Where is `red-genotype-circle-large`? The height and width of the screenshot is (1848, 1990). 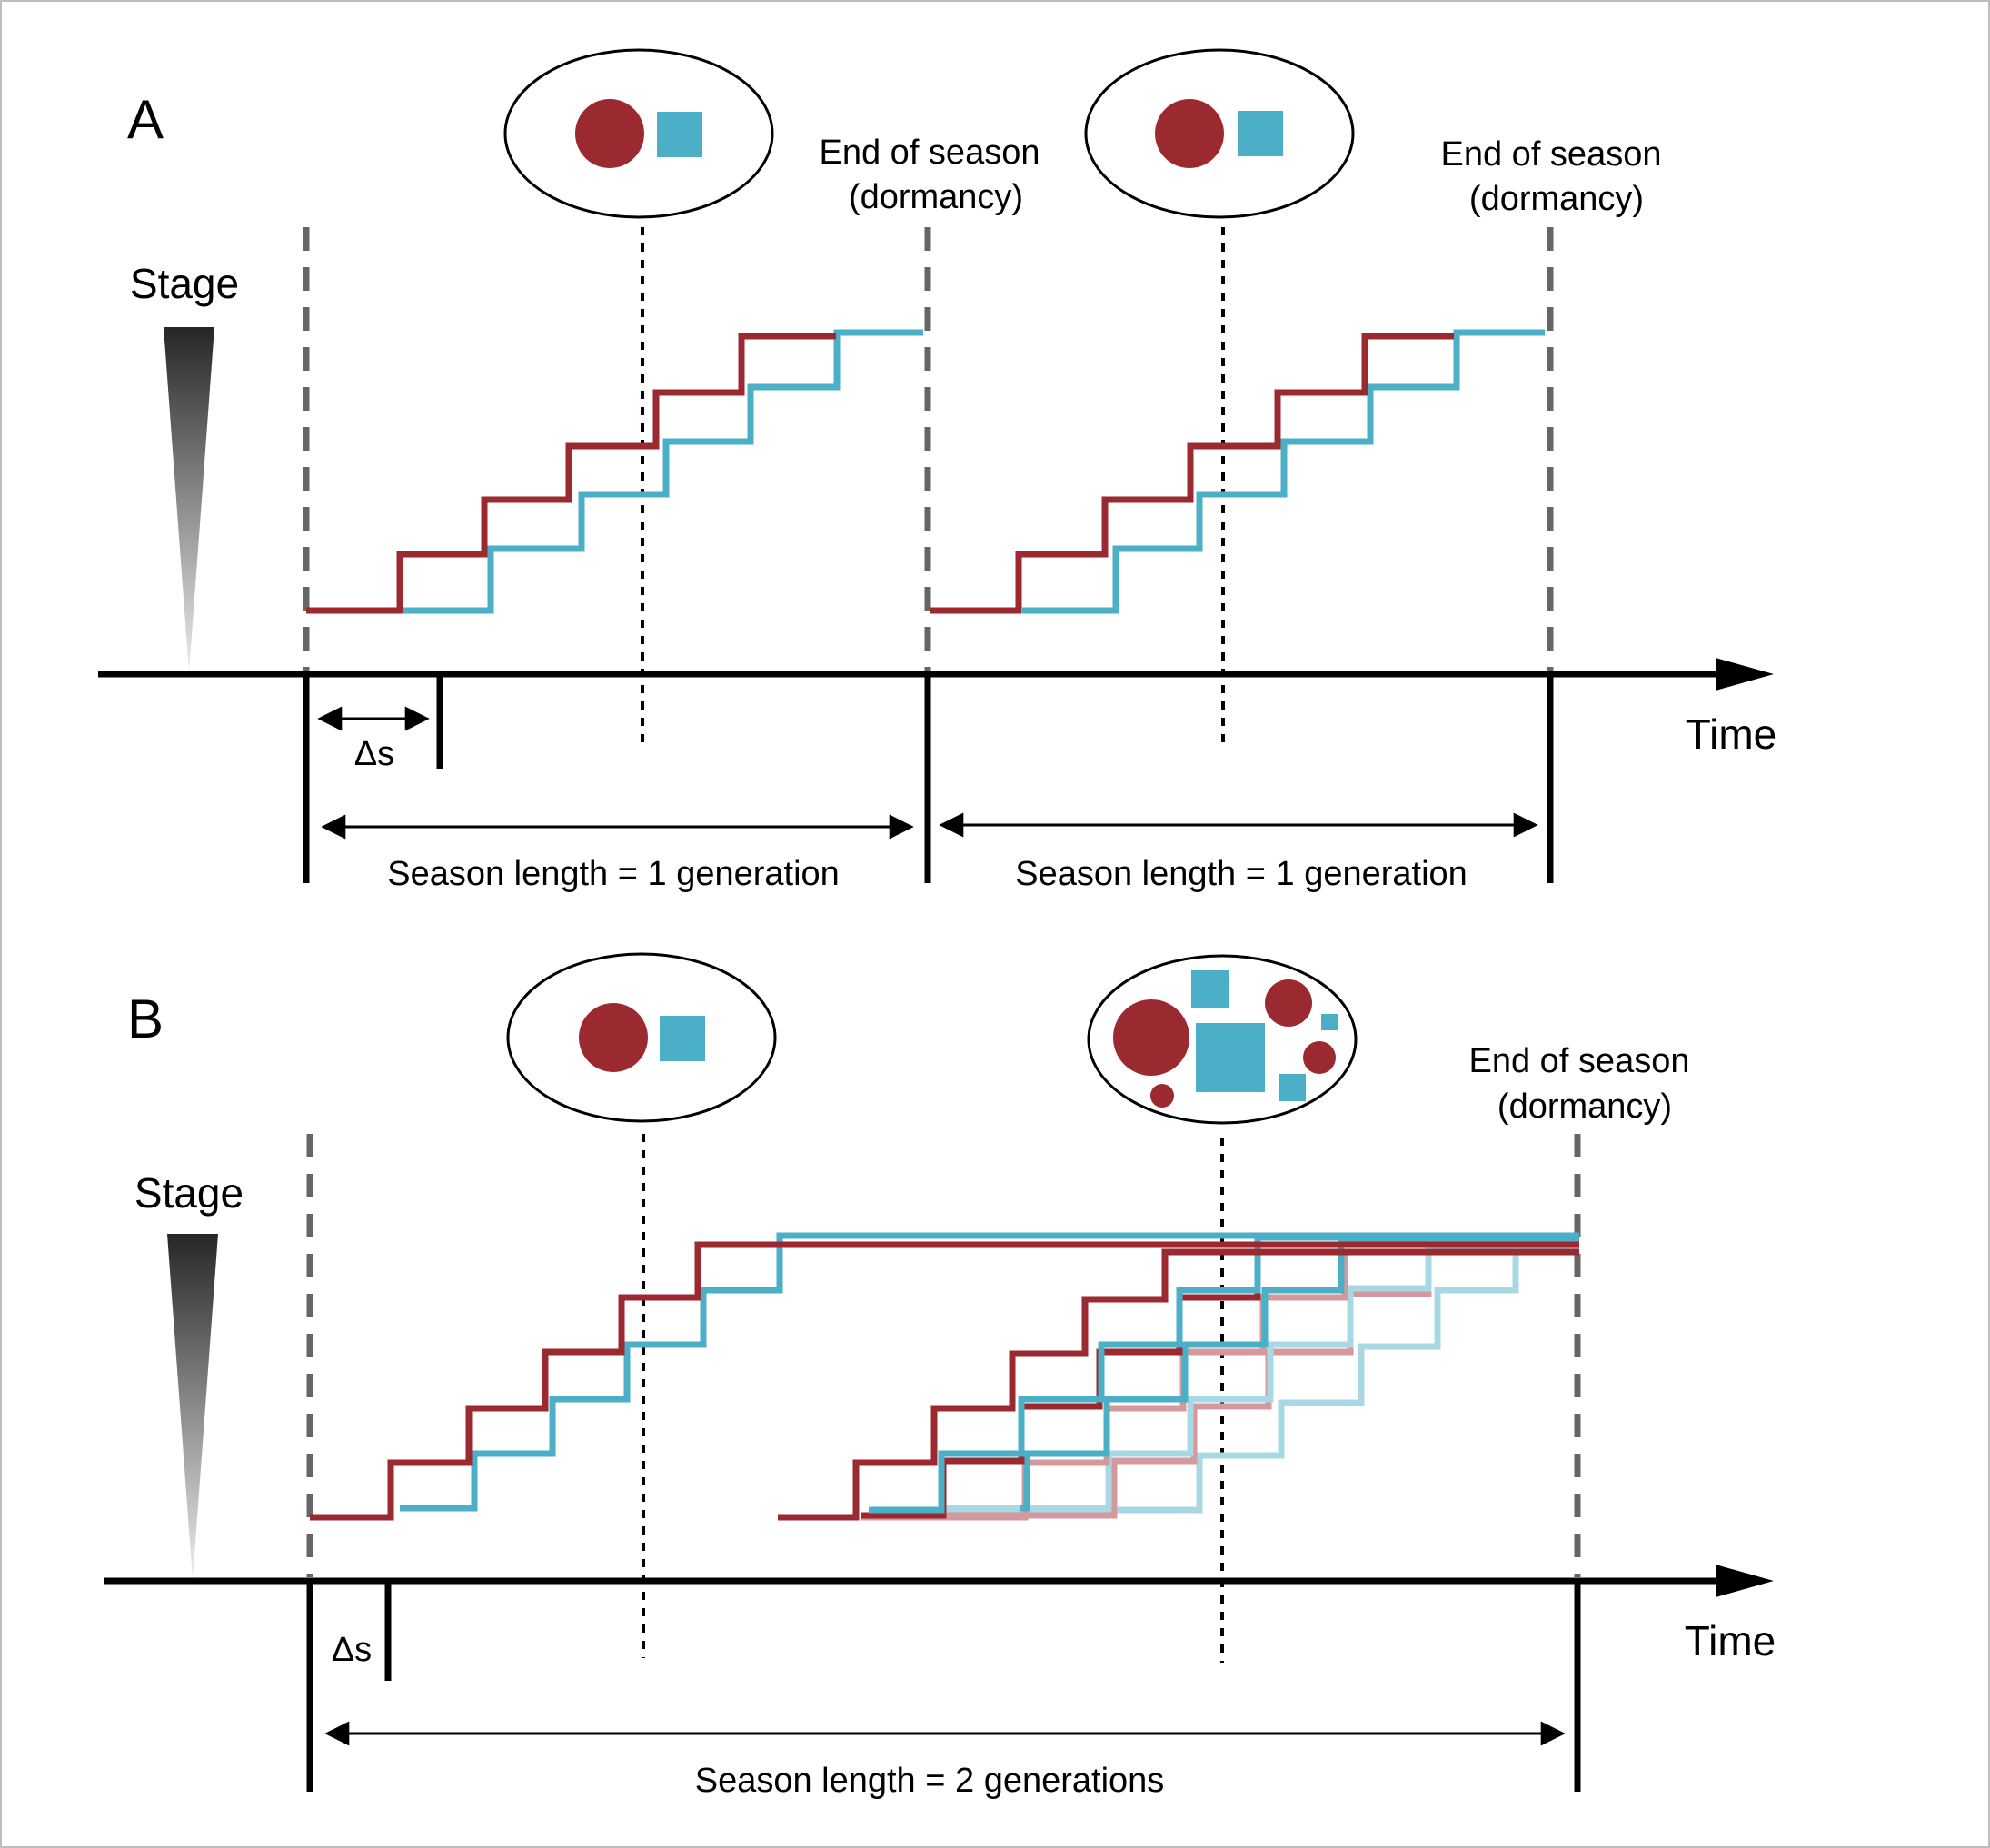
red-genotype-circle-large is located at coordinates (1151, 1038).